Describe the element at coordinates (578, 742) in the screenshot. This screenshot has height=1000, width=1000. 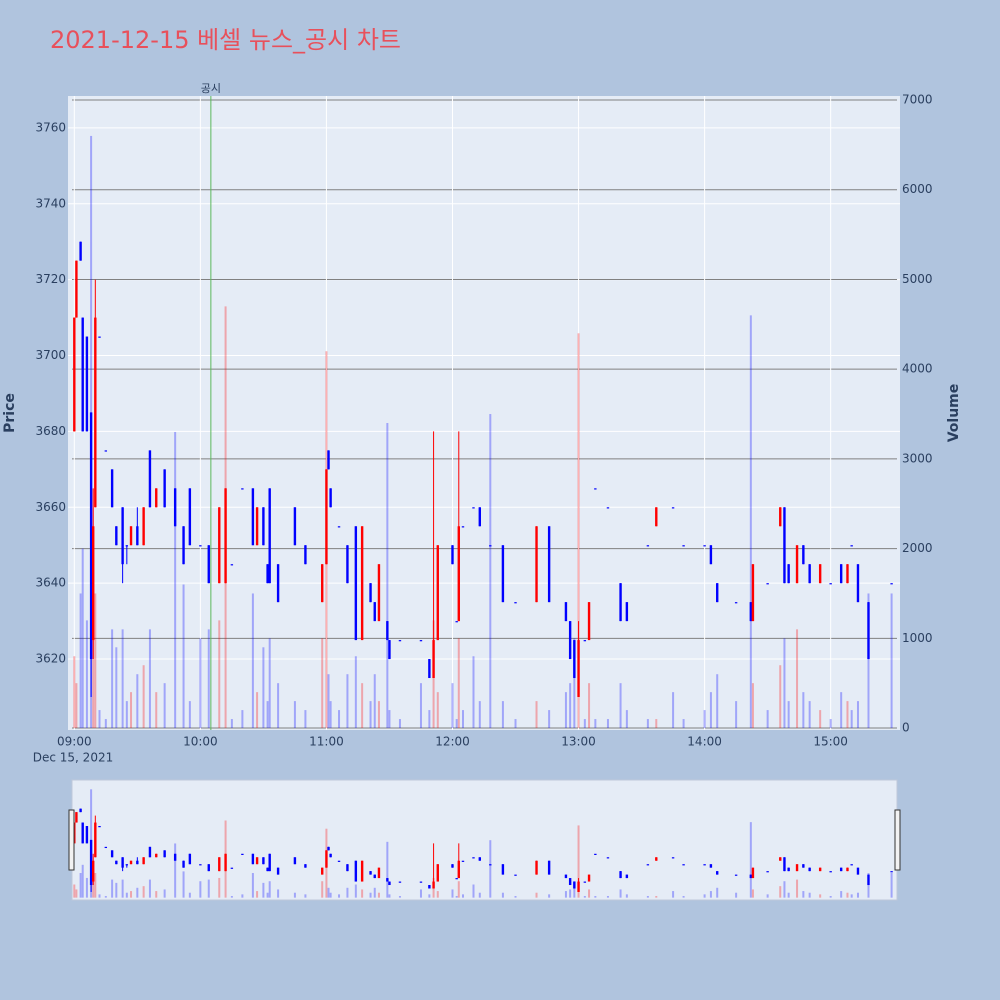
I see `x-tick-label: 13:00` at that location.